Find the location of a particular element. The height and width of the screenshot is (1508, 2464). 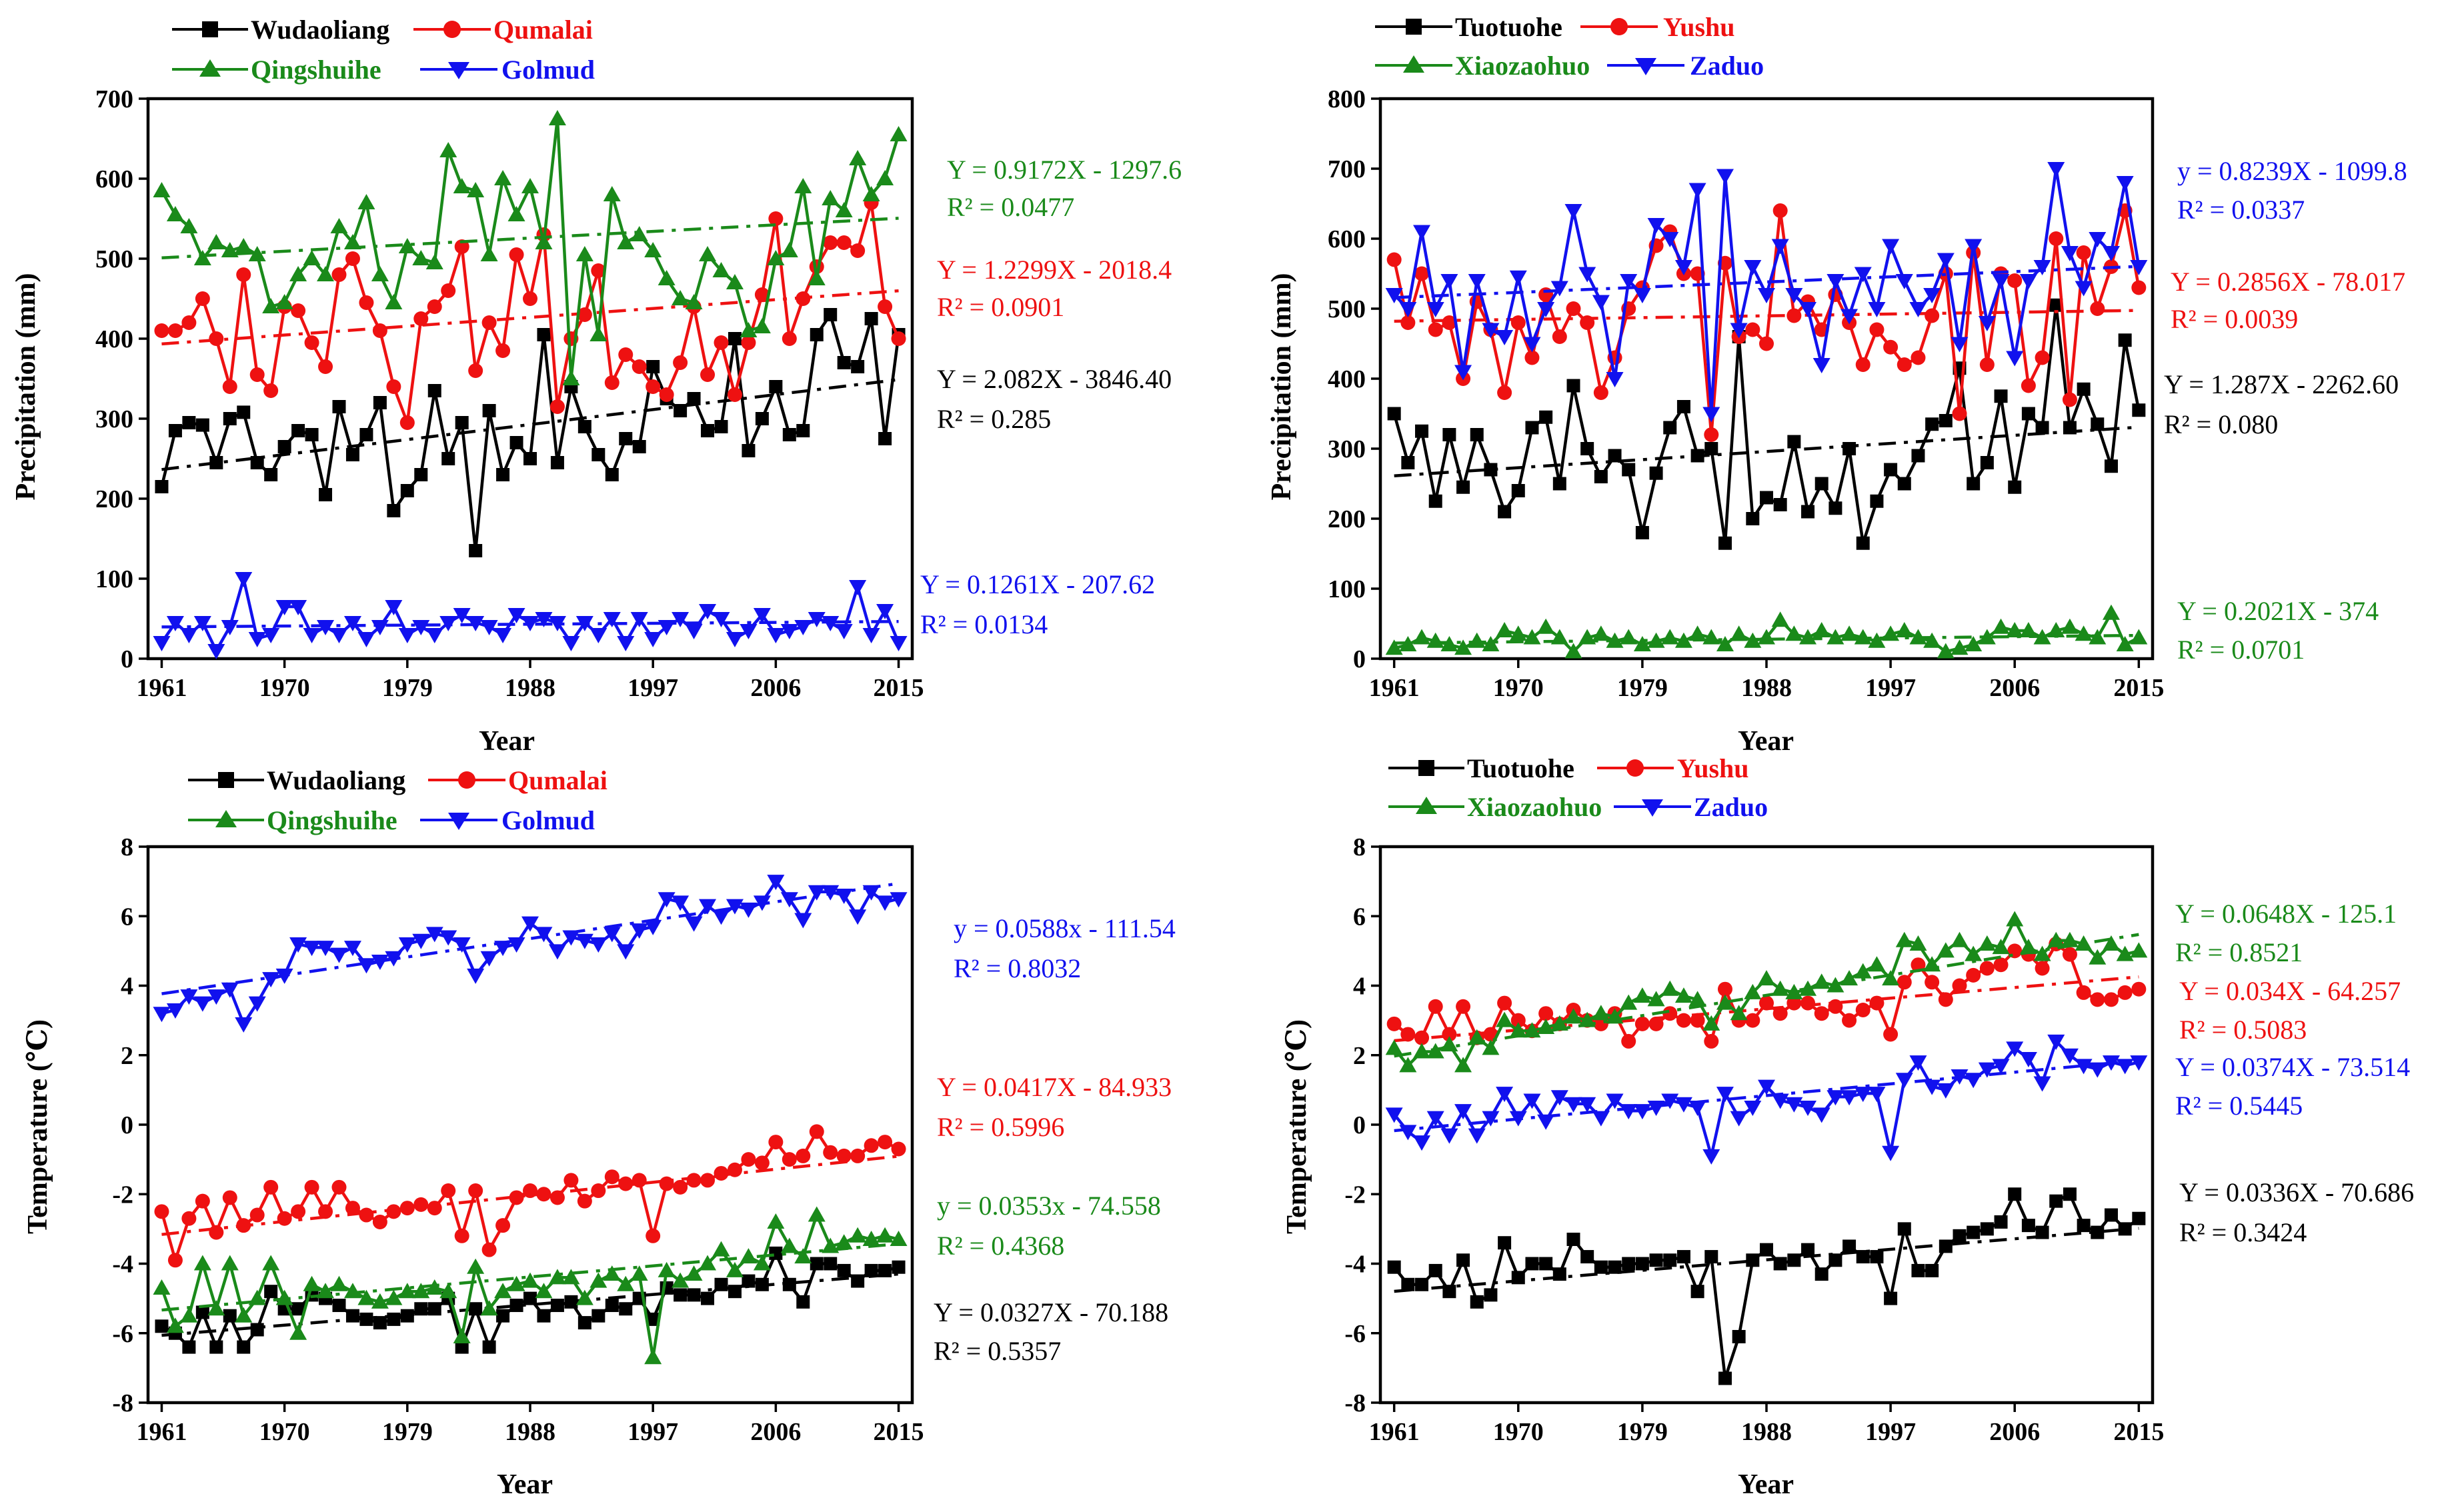

x-tick-label: 2006 is located at coordinates (2014, 1432).